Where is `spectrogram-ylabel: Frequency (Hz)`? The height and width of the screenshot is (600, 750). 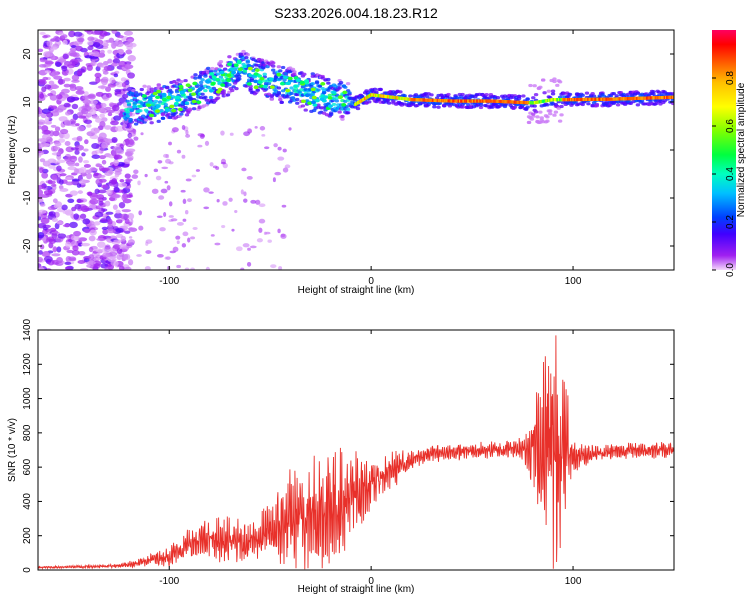 spectrogram-ylabel: Frequency (Hz) is located at coordinates (12, 150).